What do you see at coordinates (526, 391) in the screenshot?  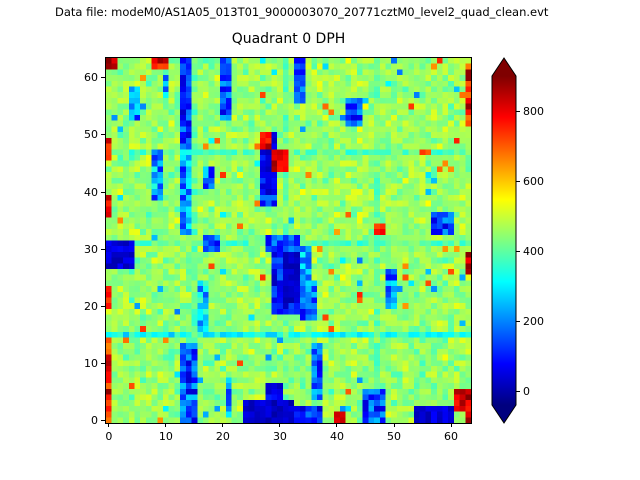 I see `colorbar-tick-label: 0` at bounding box center [526, 391].